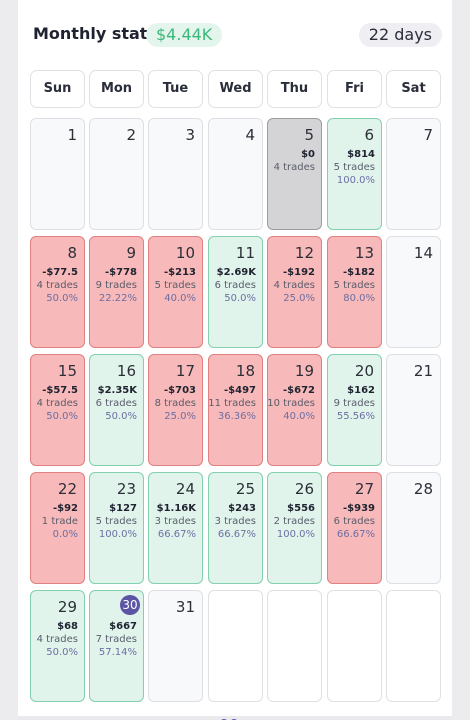 This screenshot has width=470, height=720. What do you see at coordinates (175, 174) in the screenshot?
I see `day-cell-3: 3` at bounding box center [175, 174].